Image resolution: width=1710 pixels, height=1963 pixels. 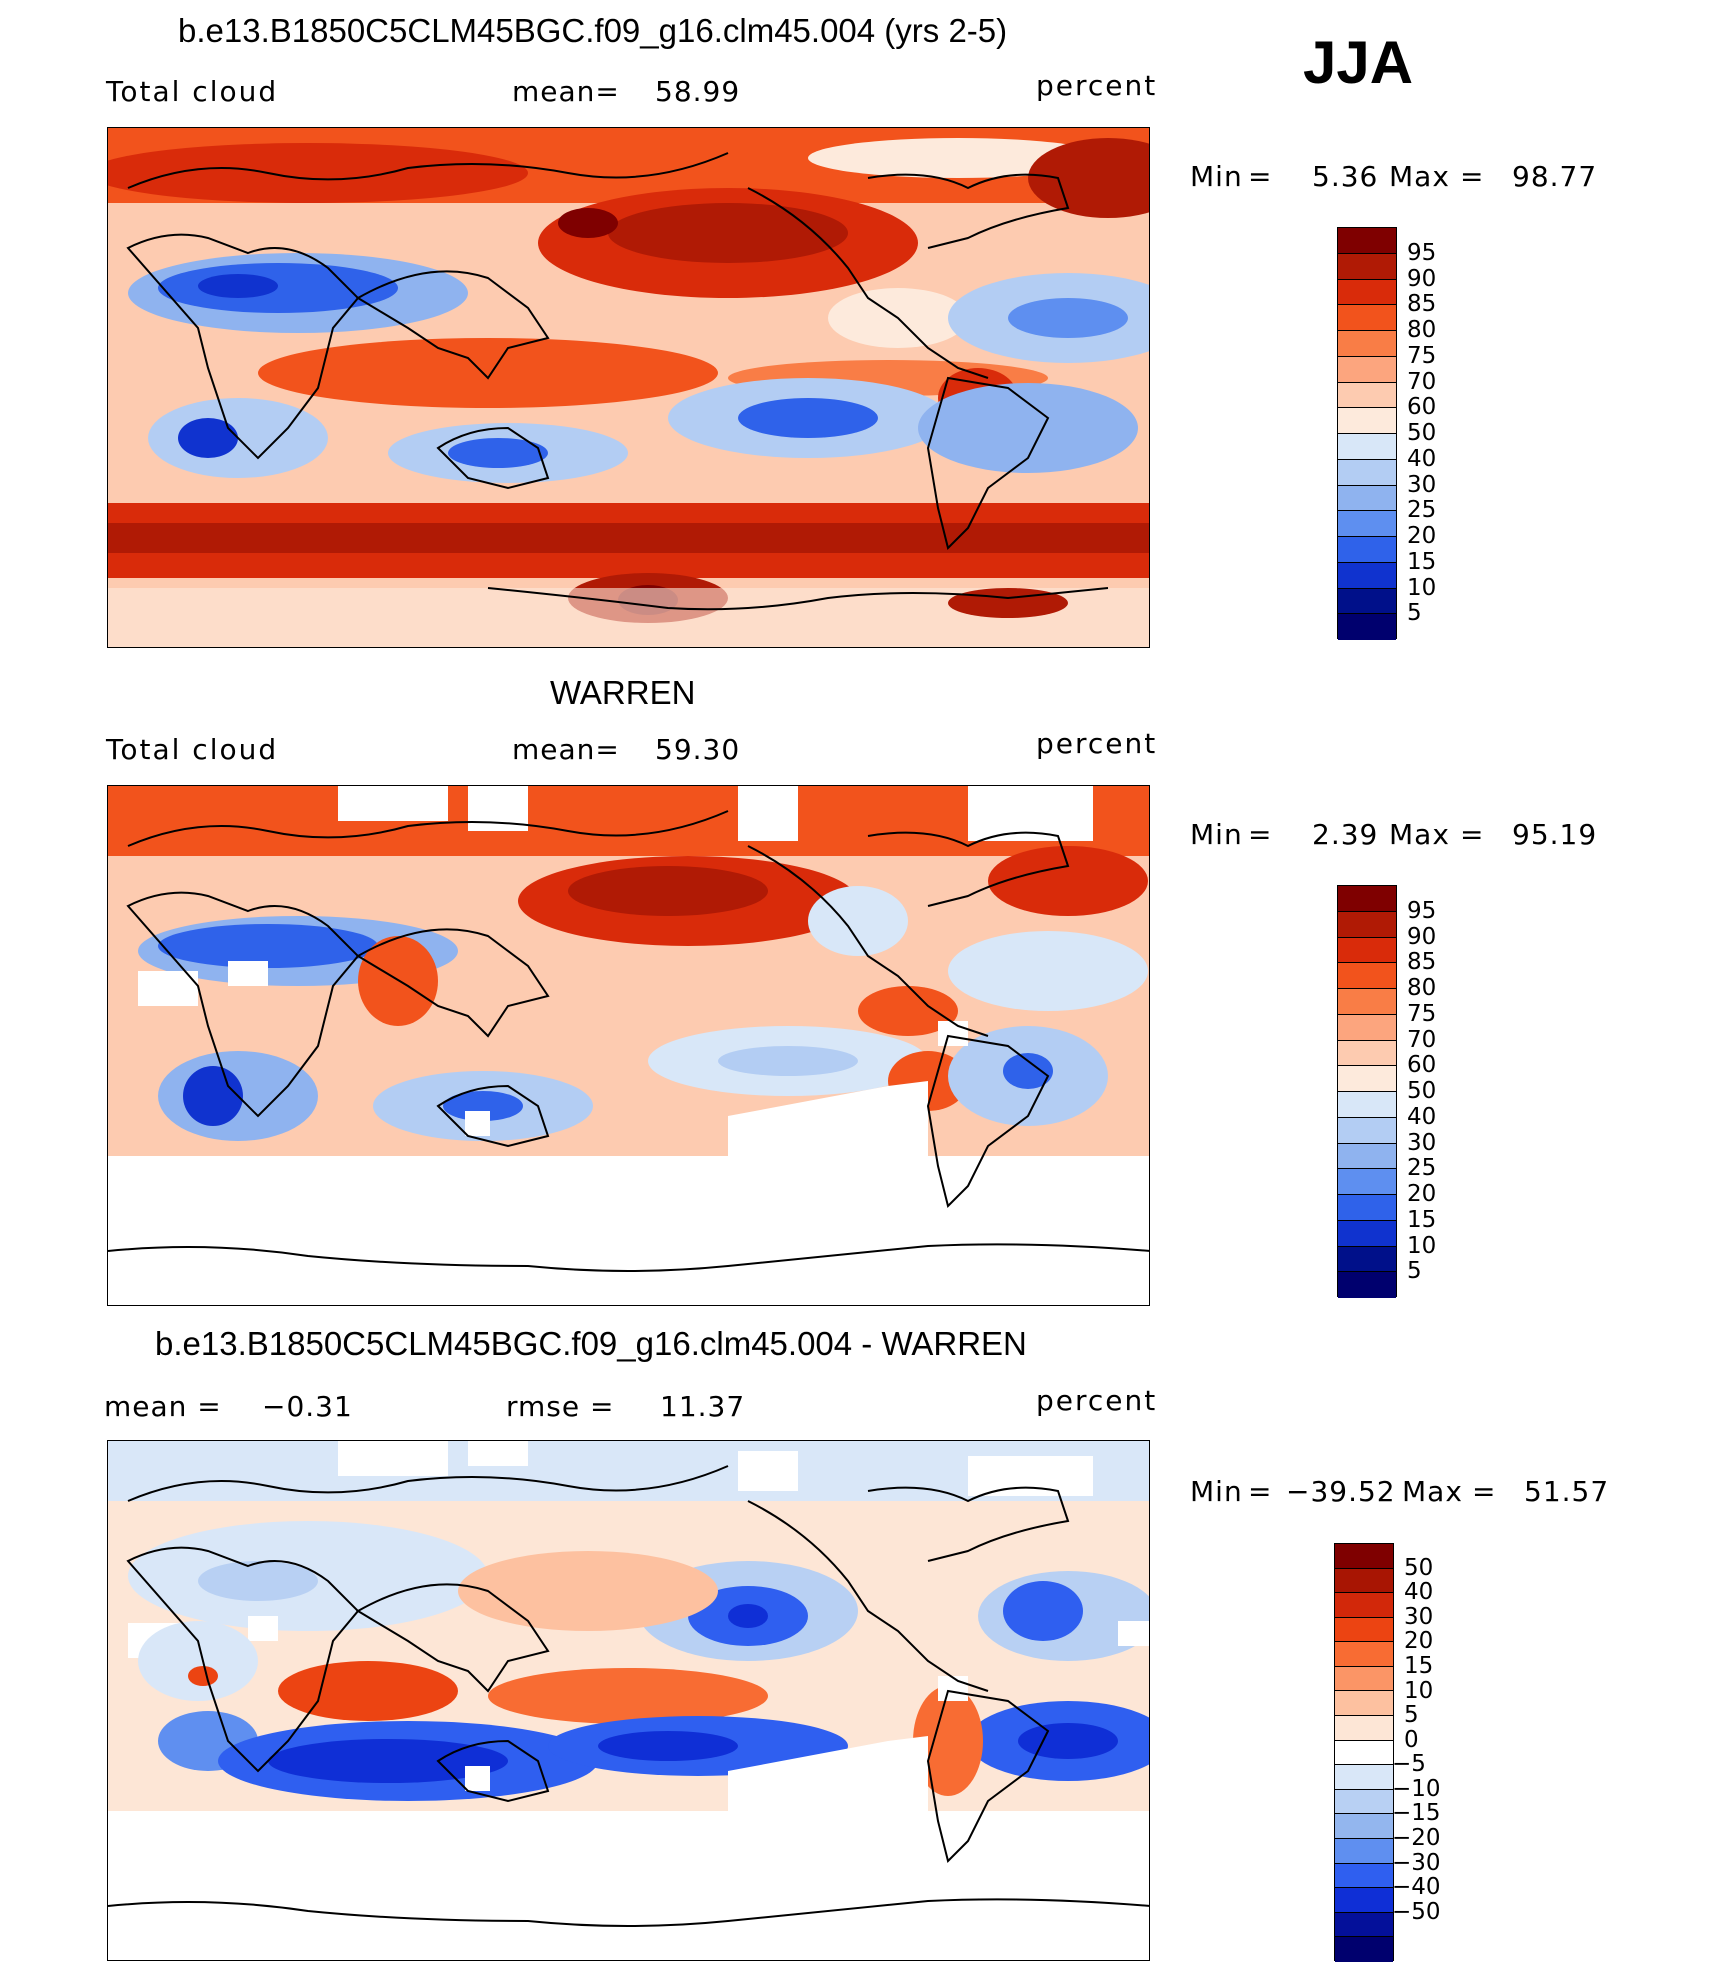 What do you see at coordinates (698, 749) in the screenshot?
I see `panel-2-mean-value: 59.30` at bounding box center [698, 749].